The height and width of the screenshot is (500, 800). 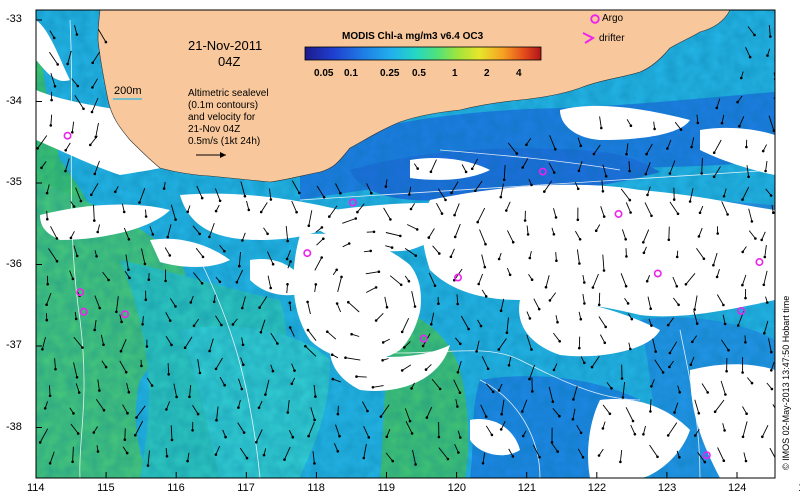 I want to click on x-tick-label: 119, so click(x=386, y=488).